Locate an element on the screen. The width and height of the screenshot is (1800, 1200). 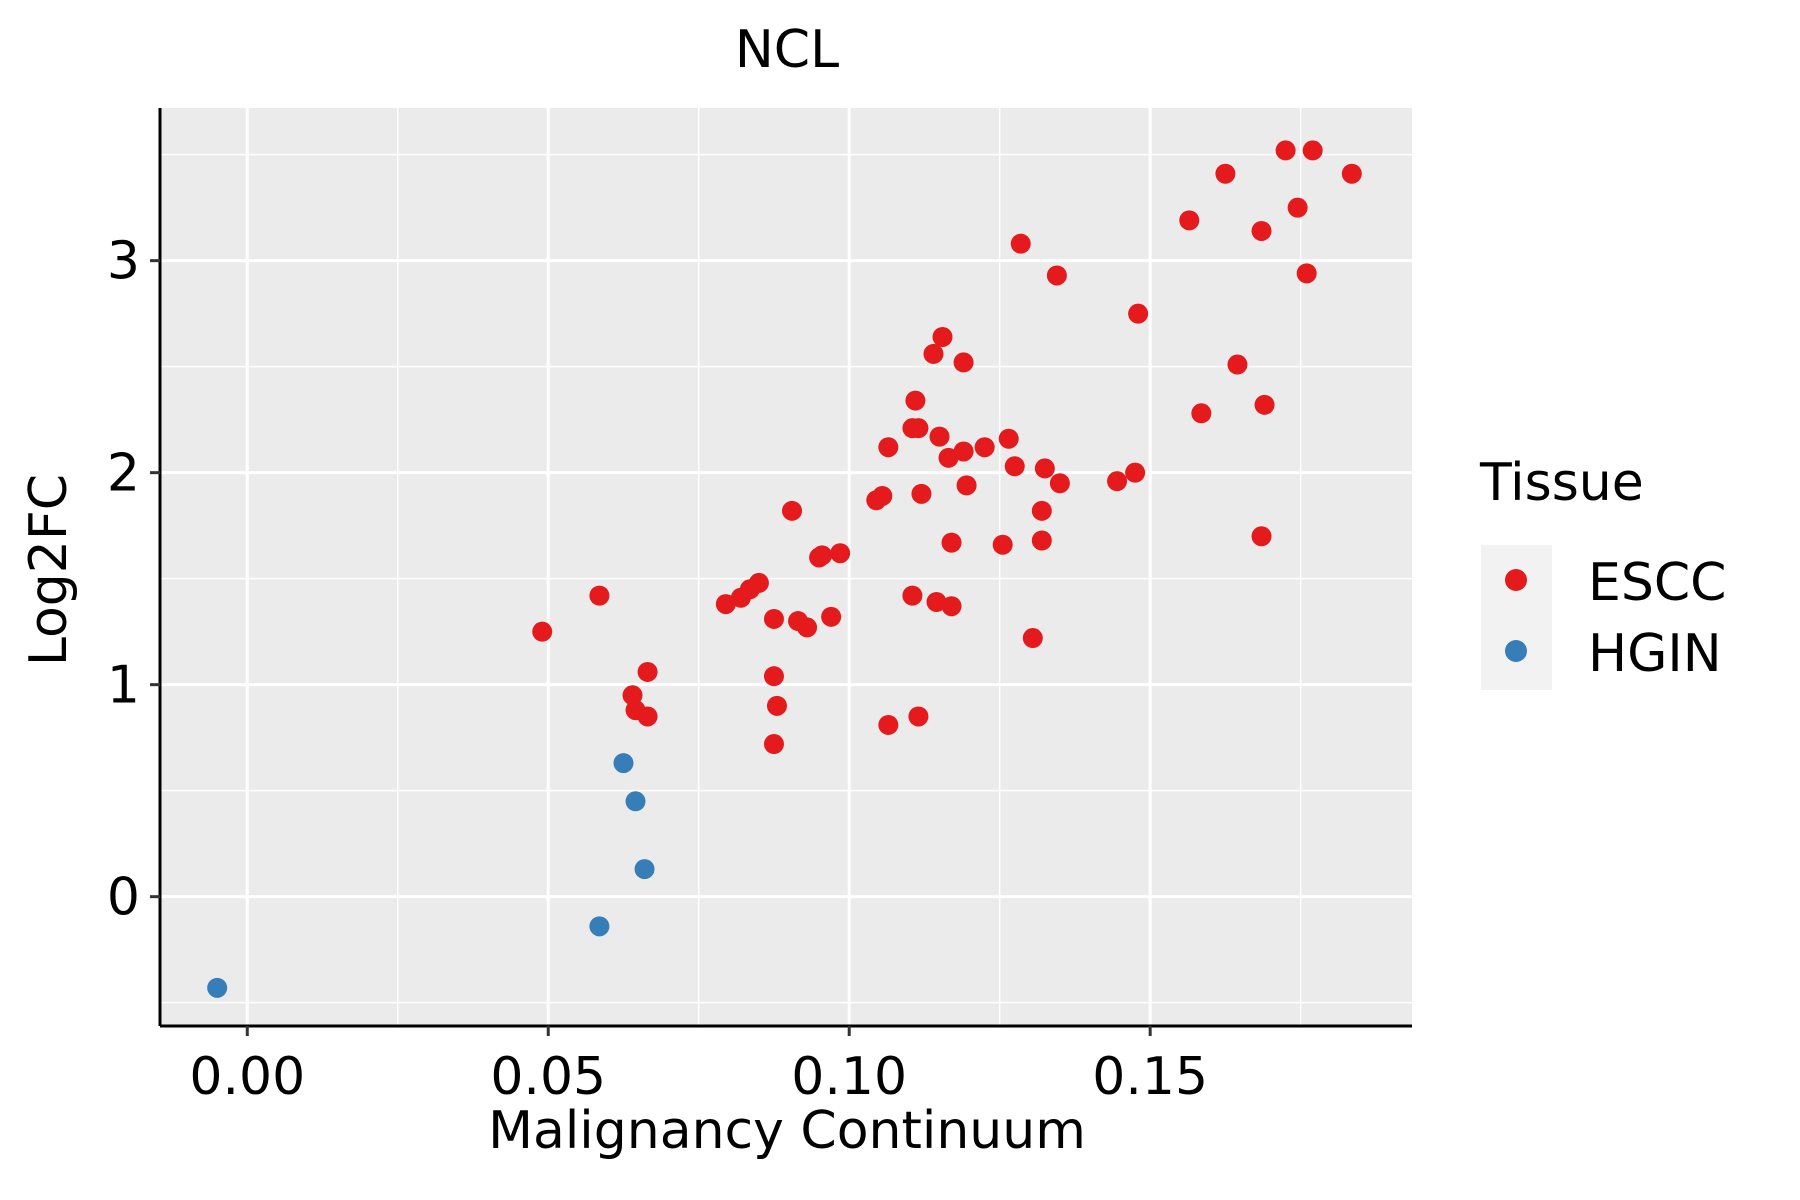
y-tick-label: 0 is located at coordinates (123, 898).